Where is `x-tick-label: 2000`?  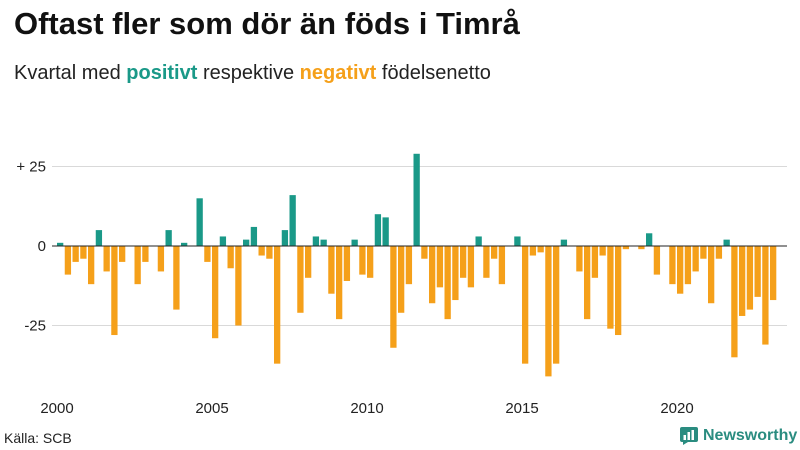
x-tick-label: 2000 is located at coordinates (56, 408).